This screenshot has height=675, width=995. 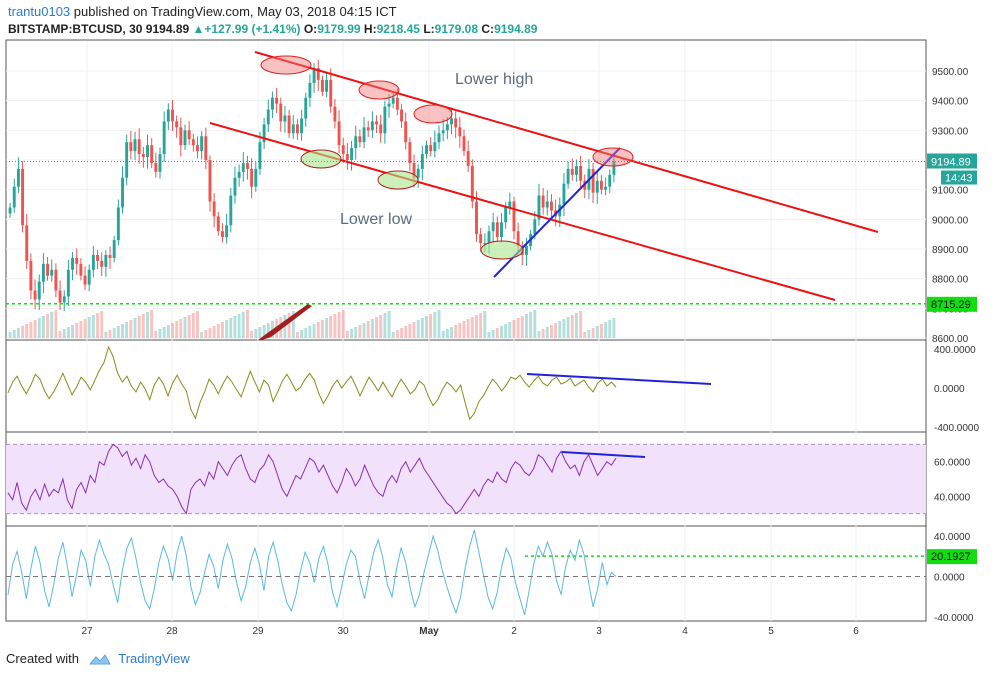 I want to click on rsi-band-fill, so click(x=466, y=479).